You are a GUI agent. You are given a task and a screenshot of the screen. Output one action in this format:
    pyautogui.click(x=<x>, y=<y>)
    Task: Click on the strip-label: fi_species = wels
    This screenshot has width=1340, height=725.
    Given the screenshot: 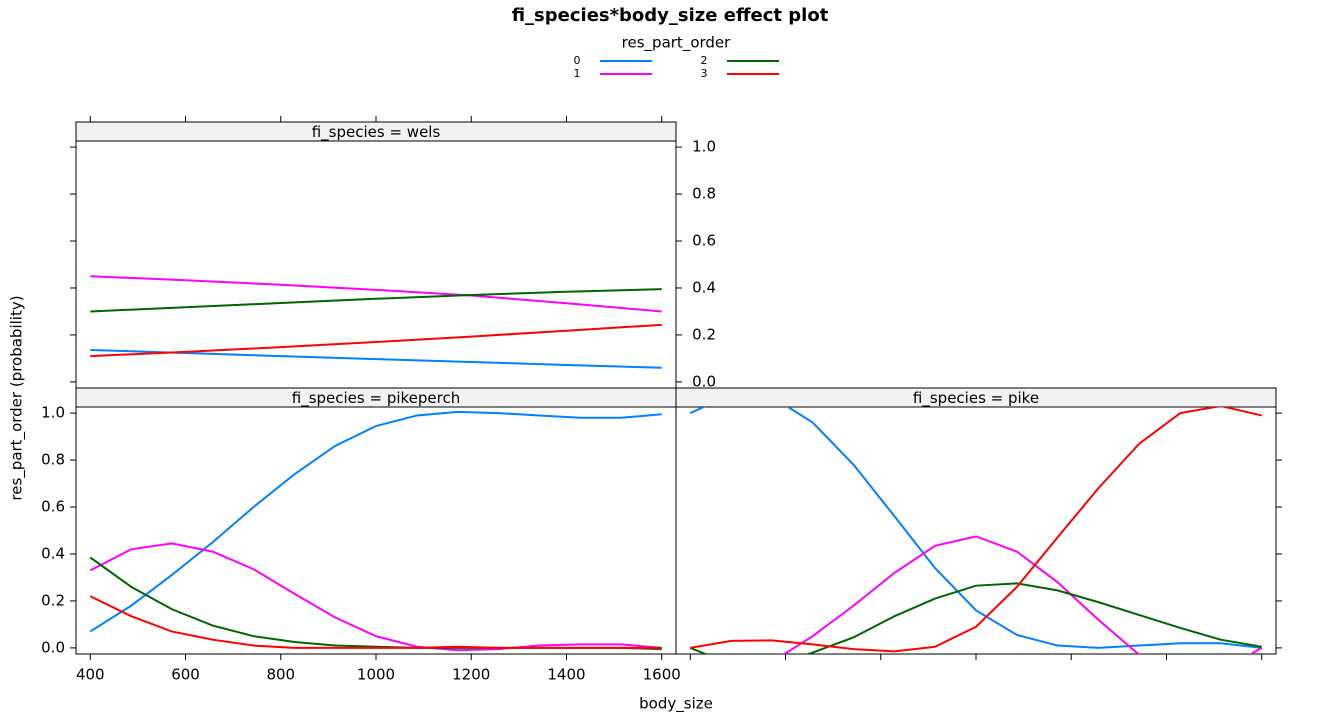 What is the action you would take?
    pyautogui.click(x=376, y=132)
    